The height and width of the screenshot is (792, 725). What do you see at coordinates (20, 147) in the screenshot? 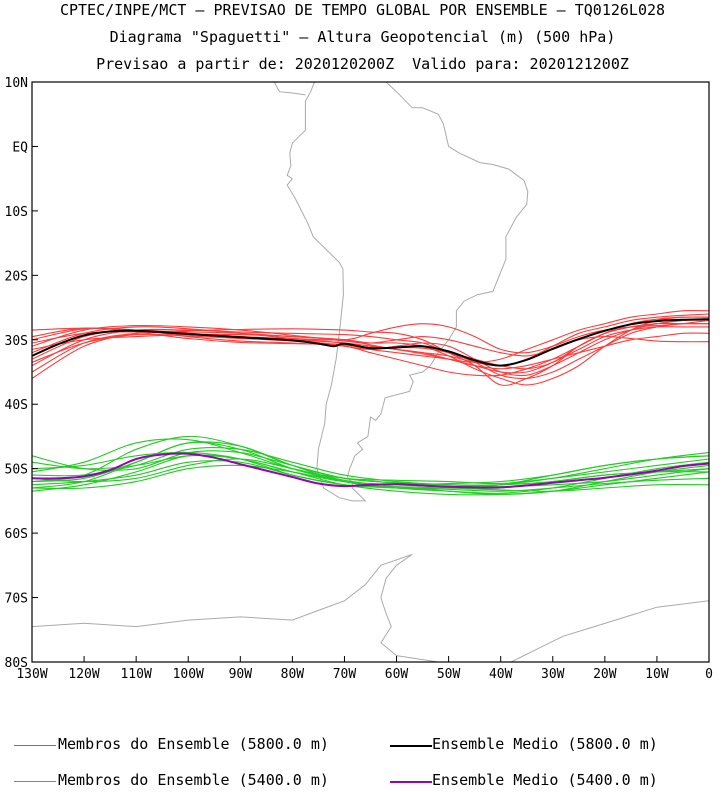
I see `y-tick-label: EQ` at bounding box center [20, 147].